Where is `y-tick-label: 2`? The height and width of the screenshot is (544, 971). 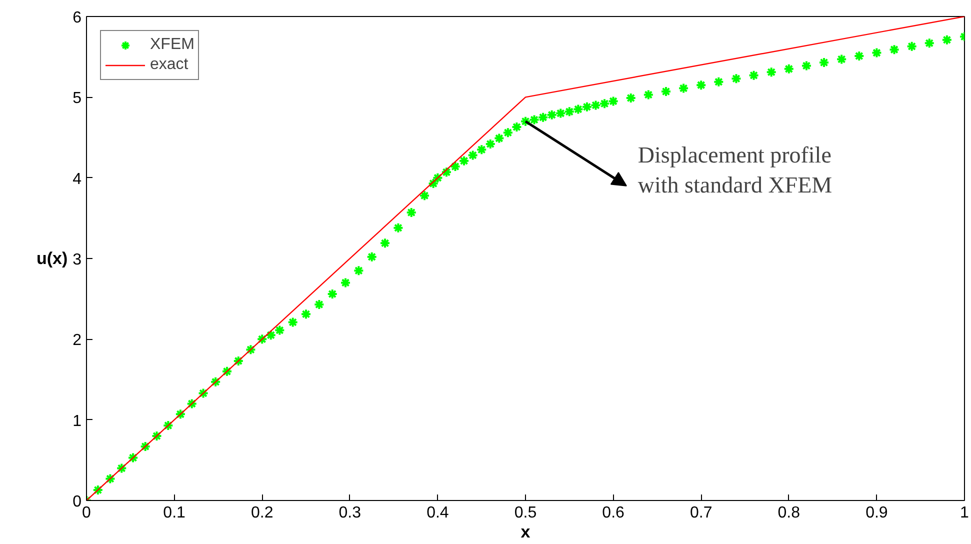 y-tick-label: 2 is located at coordinates (77, 341).